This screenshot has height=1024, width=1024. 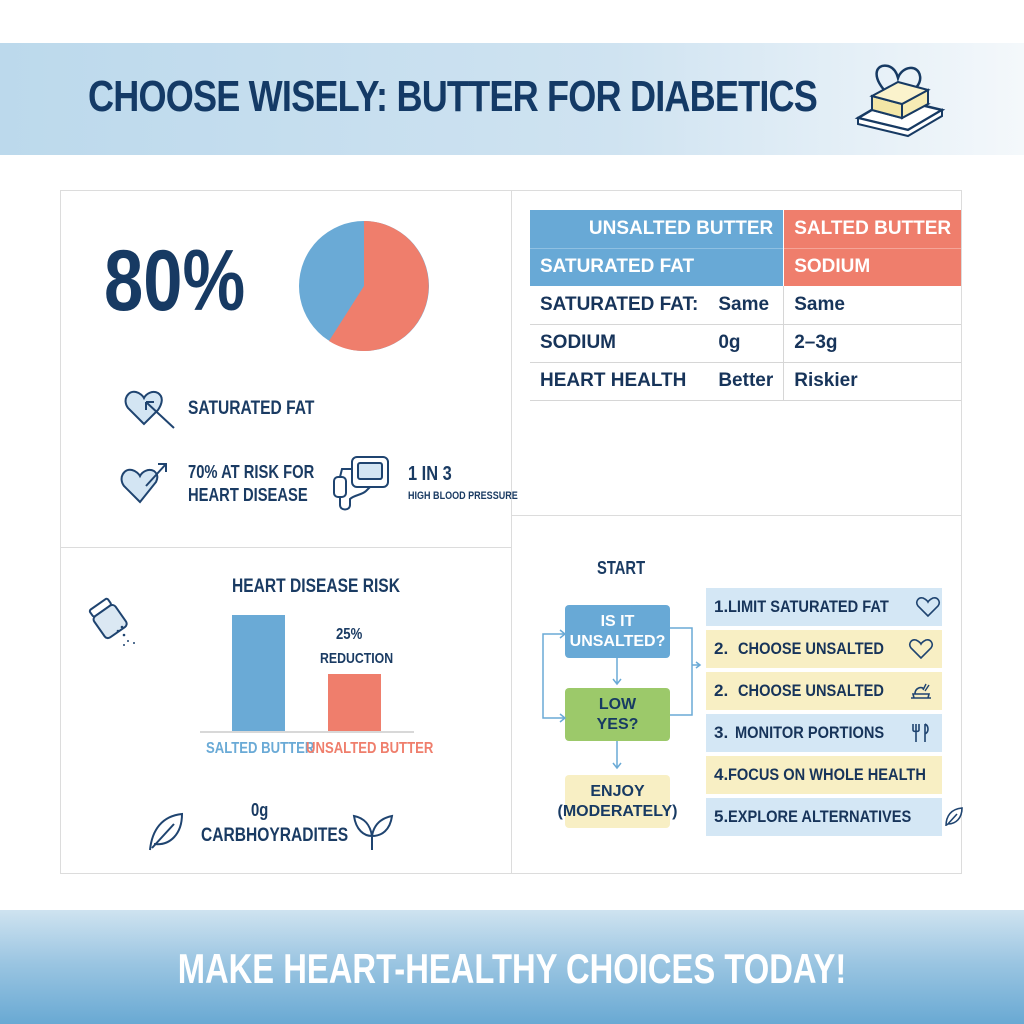 I want to click on chart-title: HEART DISEASE RISK, so click(x=316, y=586).